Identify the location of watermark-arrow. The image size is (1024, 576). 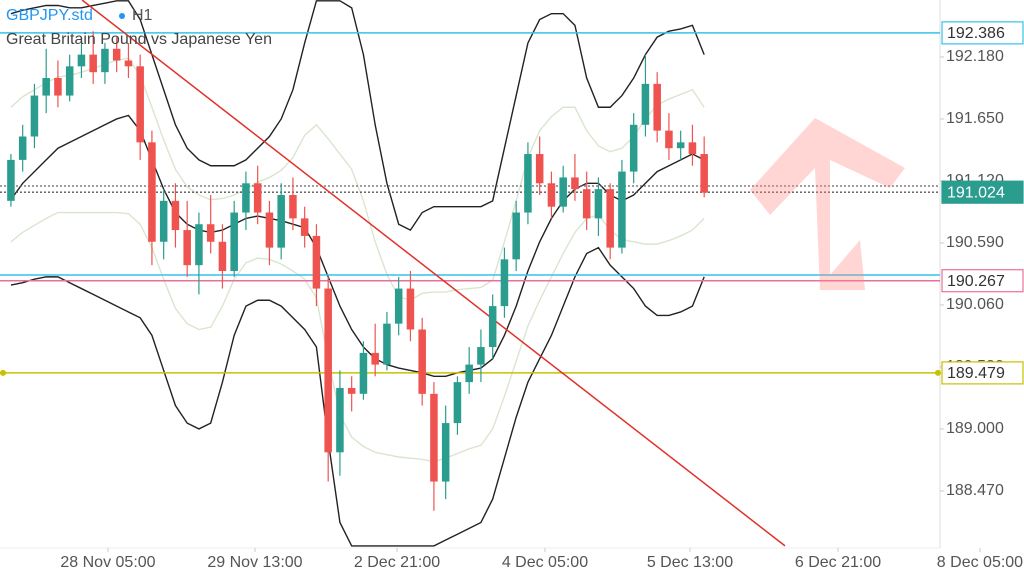
(827, 204).